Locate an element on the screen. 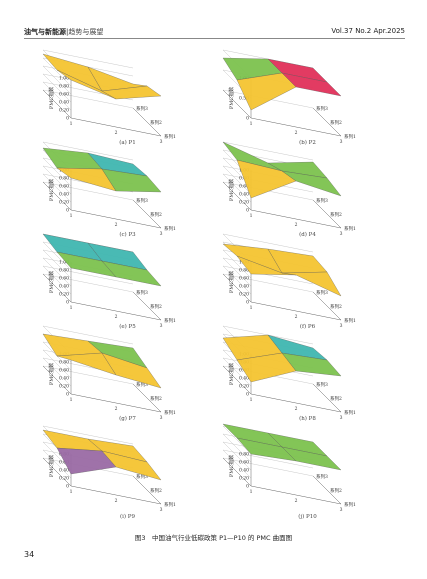  volume-info: Vol.37 No.2 Apr.2025 is located at coordinates (368, 31).